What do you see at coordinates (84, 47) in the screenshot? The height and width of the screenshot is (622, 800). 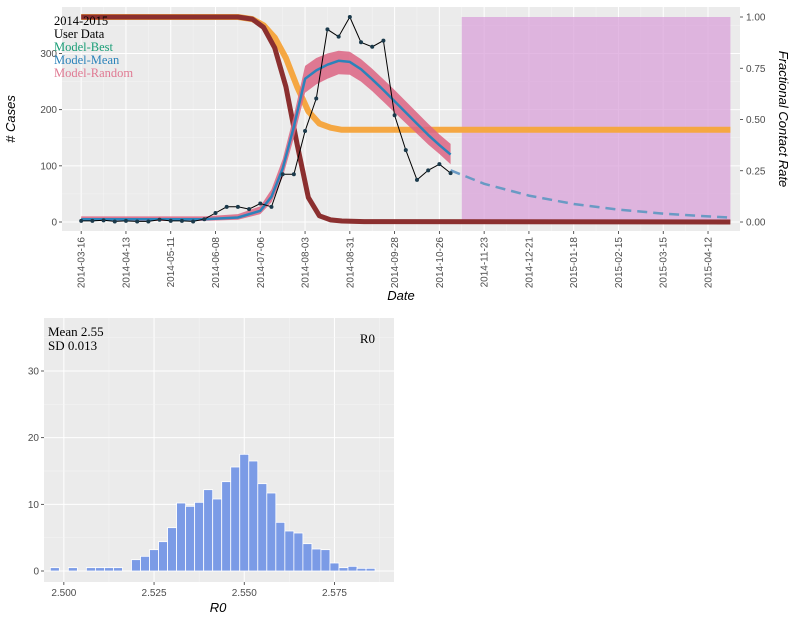 I see `legend-entry: Model-Best` at bounding box center [84, 47].